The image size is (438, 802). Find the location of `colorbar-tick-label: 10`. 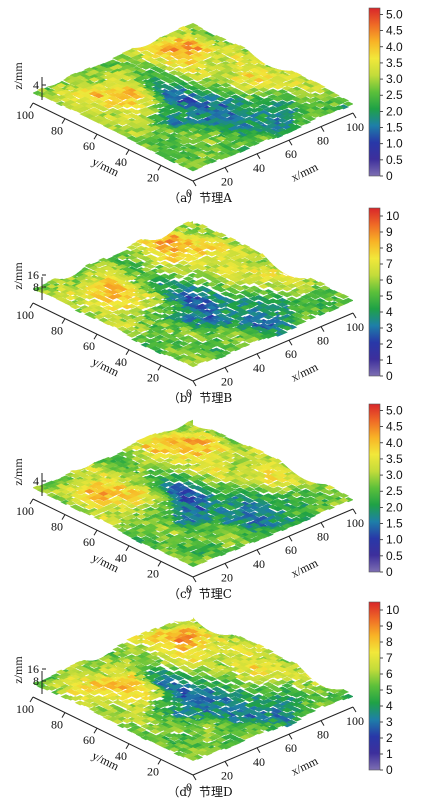

colorbar-tick-label: 10 is located at coordinates (393, 610).